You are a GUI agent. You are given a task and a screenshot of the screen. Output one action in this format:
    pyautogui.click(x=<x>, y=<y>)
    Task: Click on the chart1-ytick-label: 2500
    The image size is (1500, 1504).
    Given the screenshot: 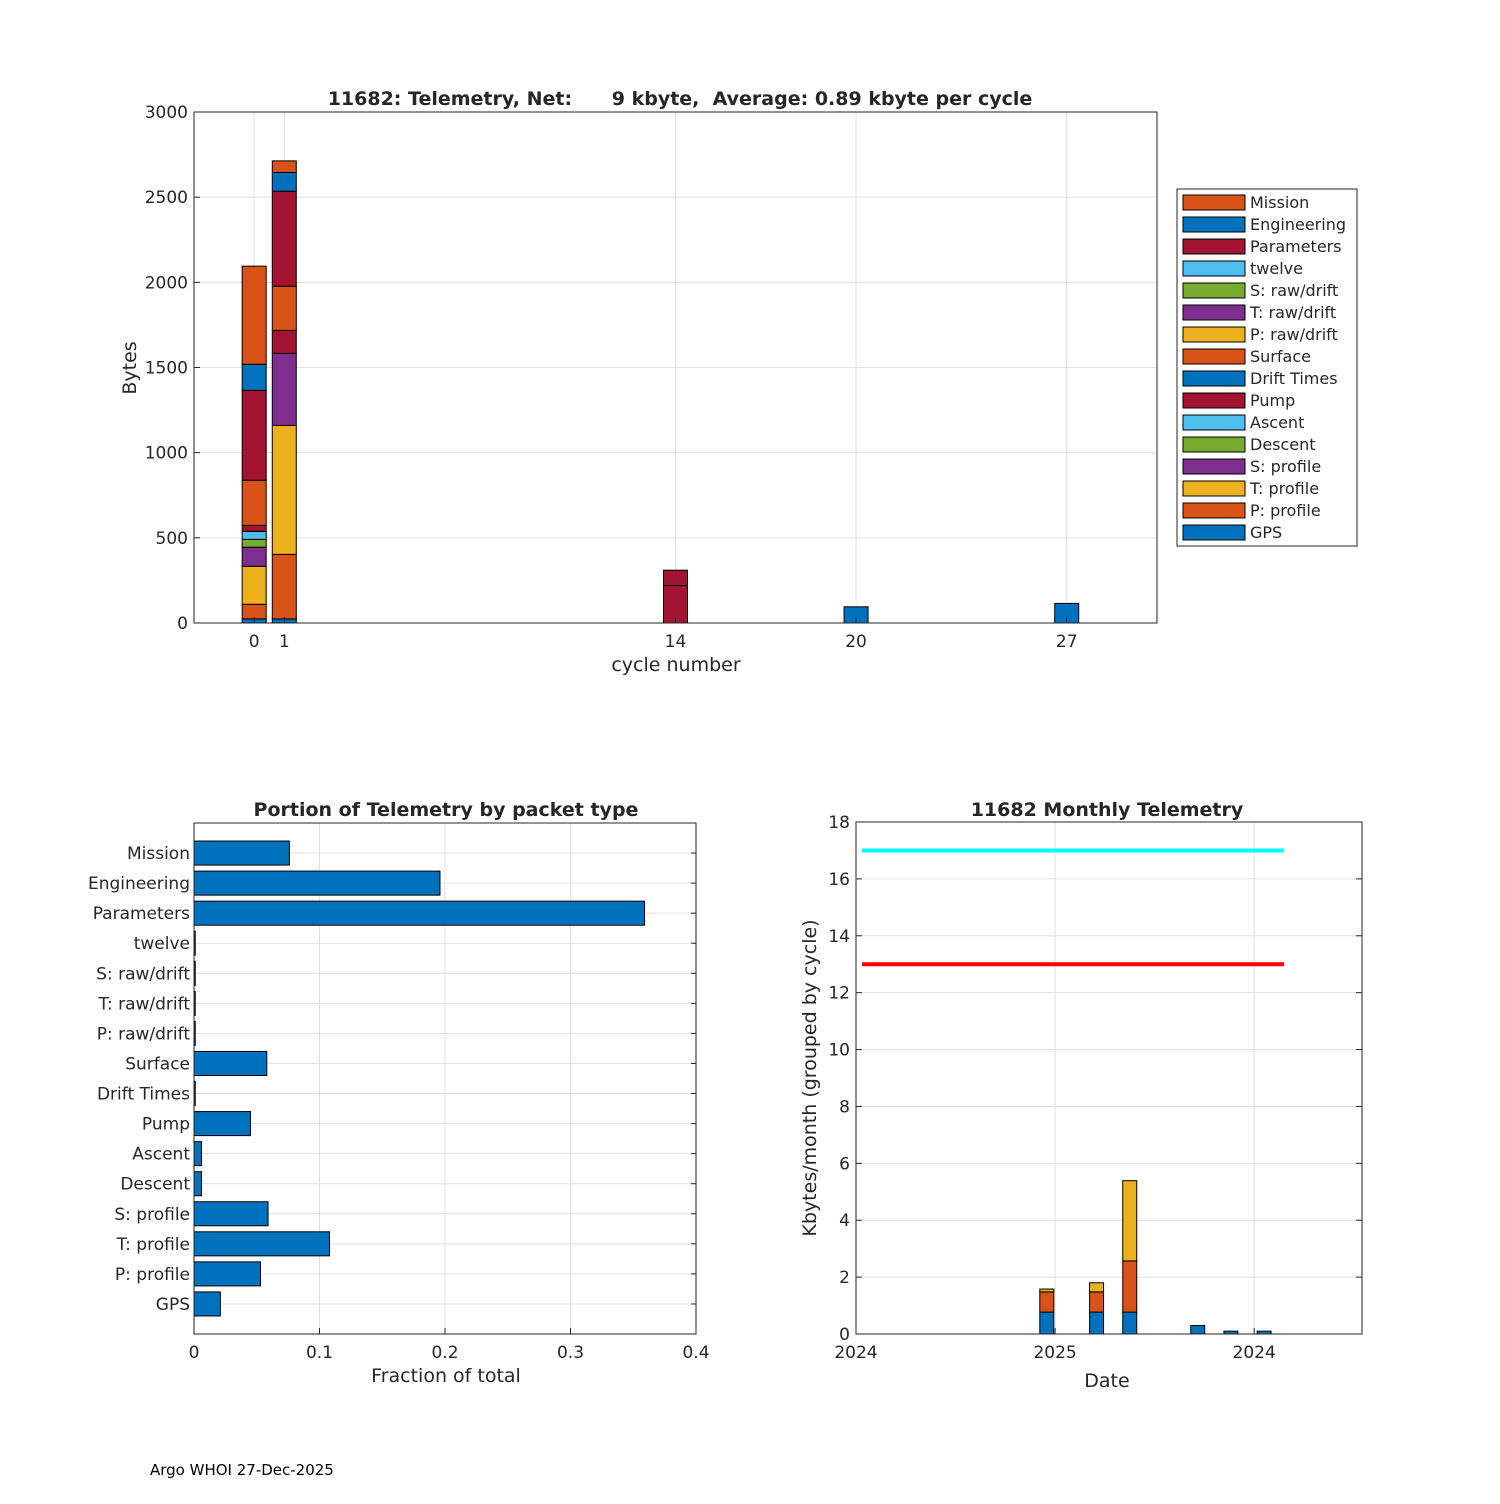 What is the action you would take?
    pyautogui.click(x=166, y=198)
    